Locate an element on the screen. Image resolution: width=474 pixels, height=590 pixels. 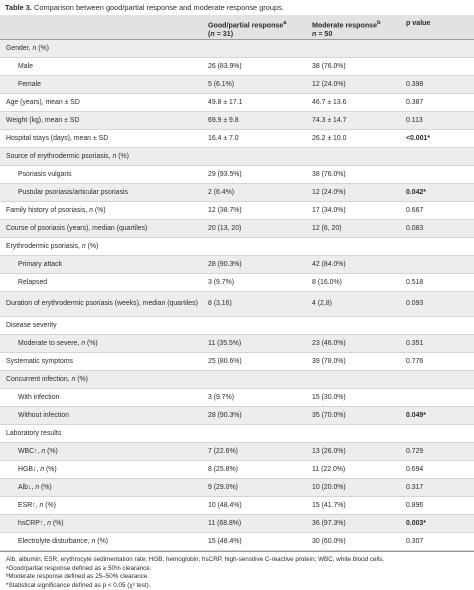
moderate-value: 8 (16.0%) is located at coordinates (356, 283).